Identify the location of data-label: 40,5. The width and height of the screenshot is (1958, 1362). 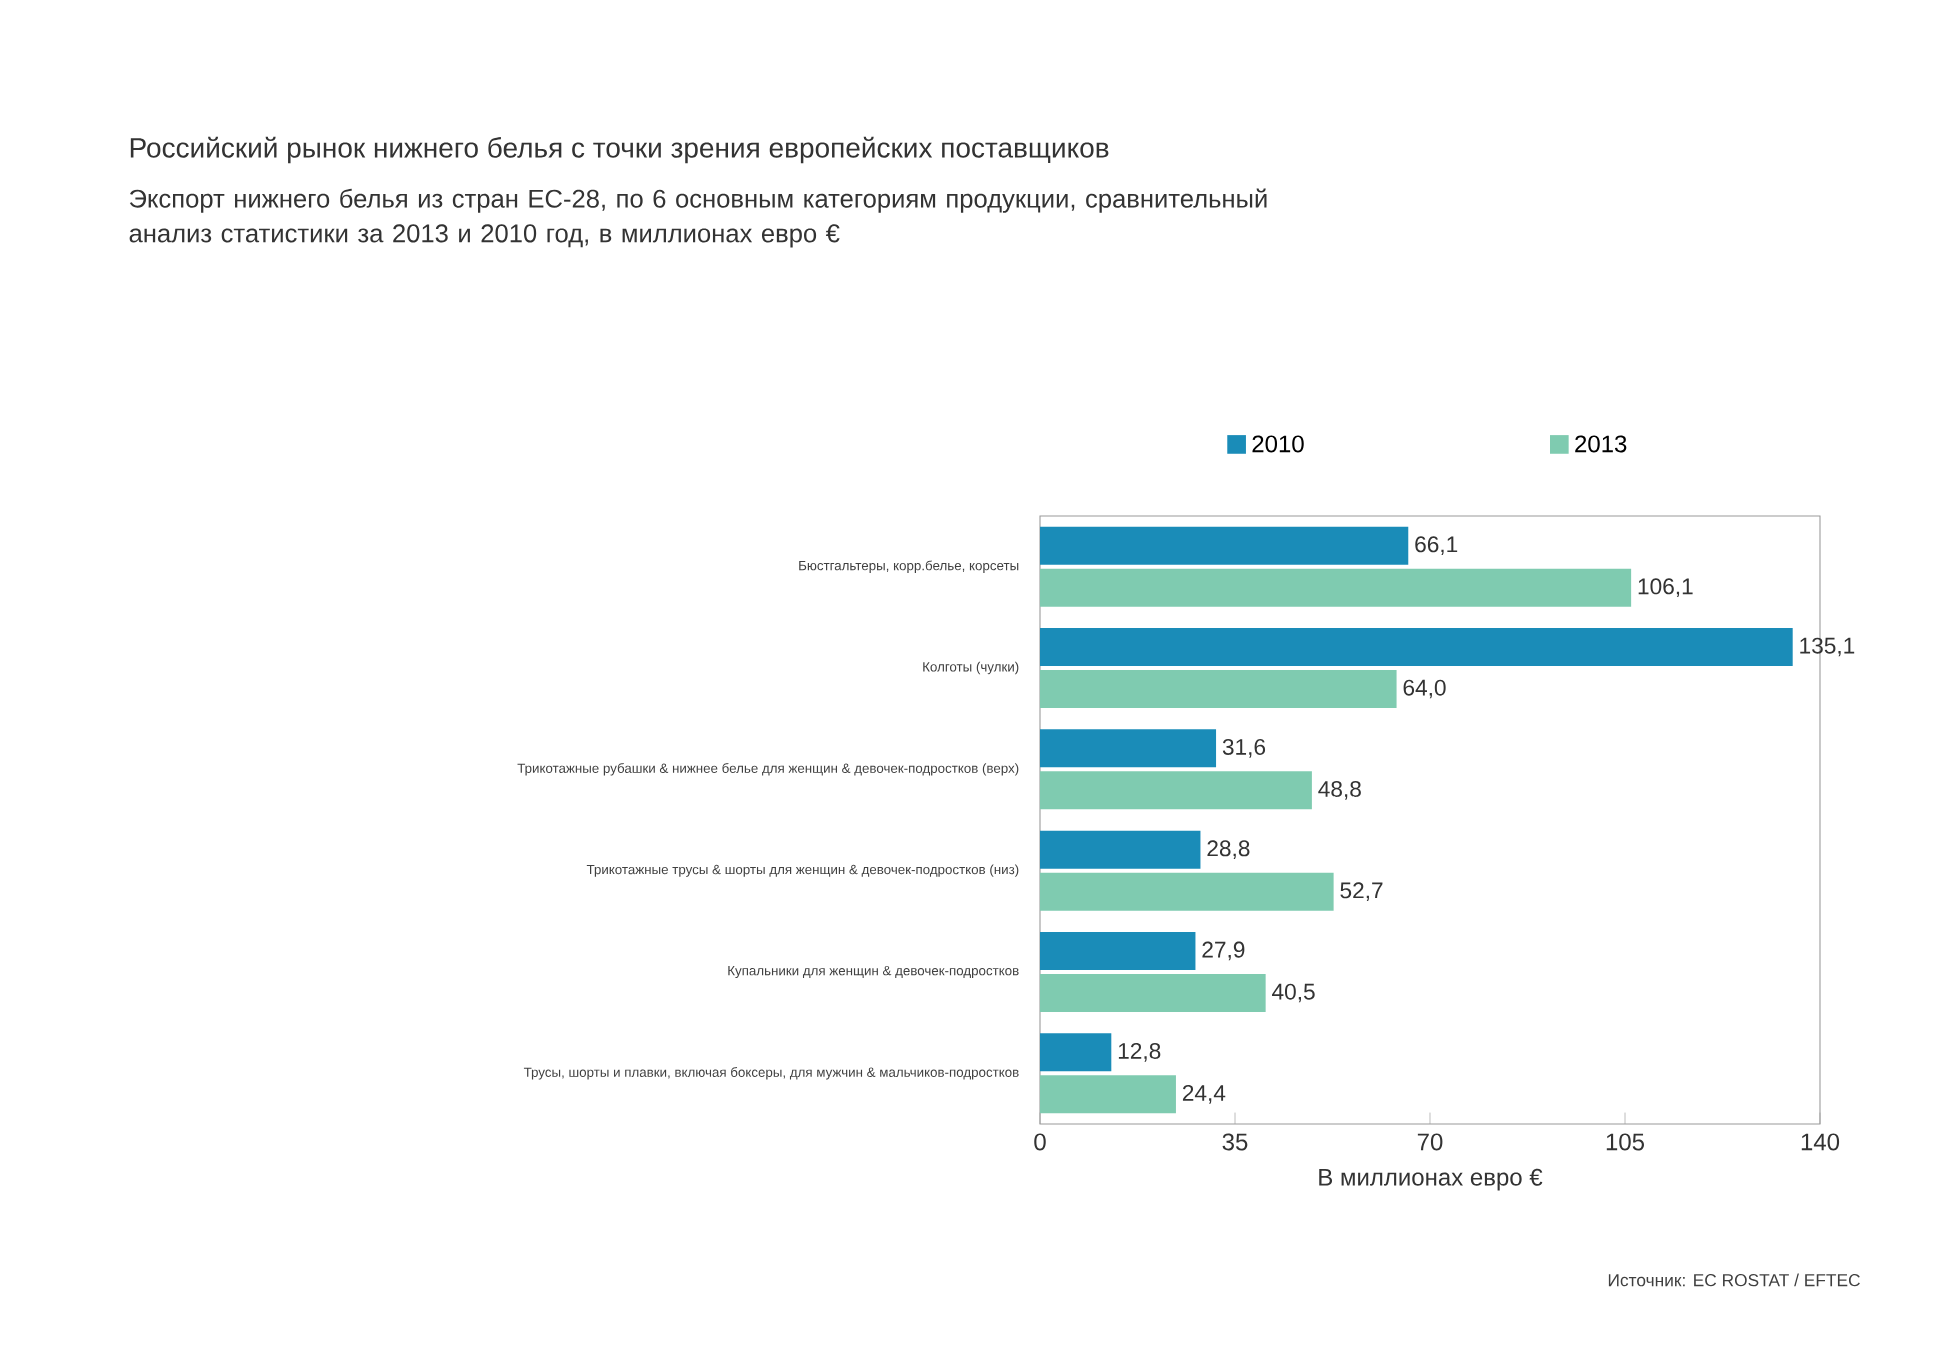
(1293, 993).